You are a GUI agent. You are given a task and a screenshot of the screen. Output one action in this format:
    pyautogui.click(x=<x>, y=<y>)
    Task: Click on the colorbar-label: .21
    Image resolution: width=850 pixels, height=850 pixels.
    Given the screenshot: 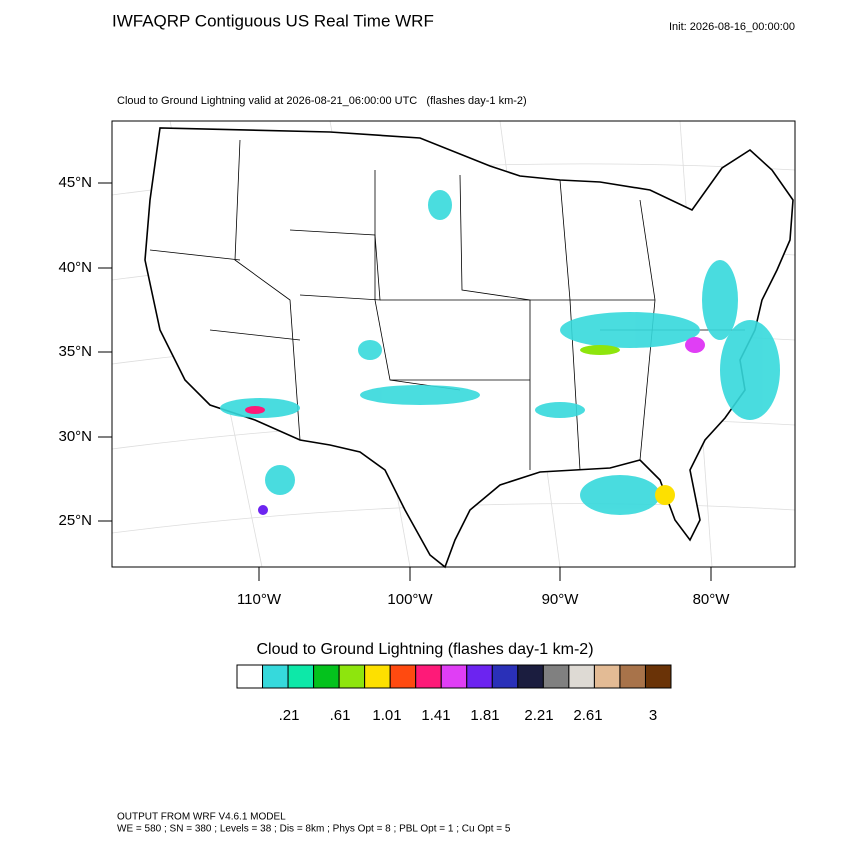 What is the action you would take?
    pyautogui.click(x=289, y=715)
    